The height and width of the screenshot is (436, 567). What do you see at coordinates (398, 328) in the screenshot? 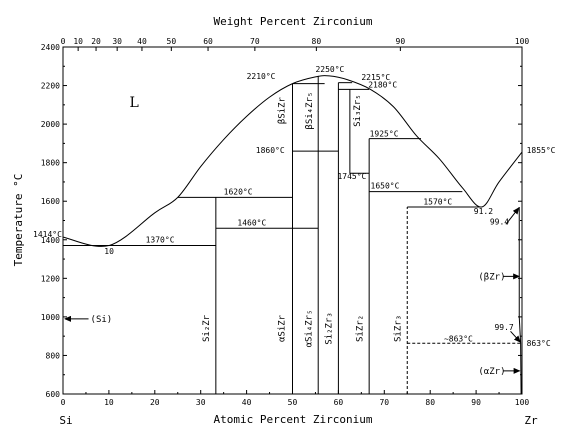
I see `compound-label: SiZr₃` at bounding box center [398, 328].